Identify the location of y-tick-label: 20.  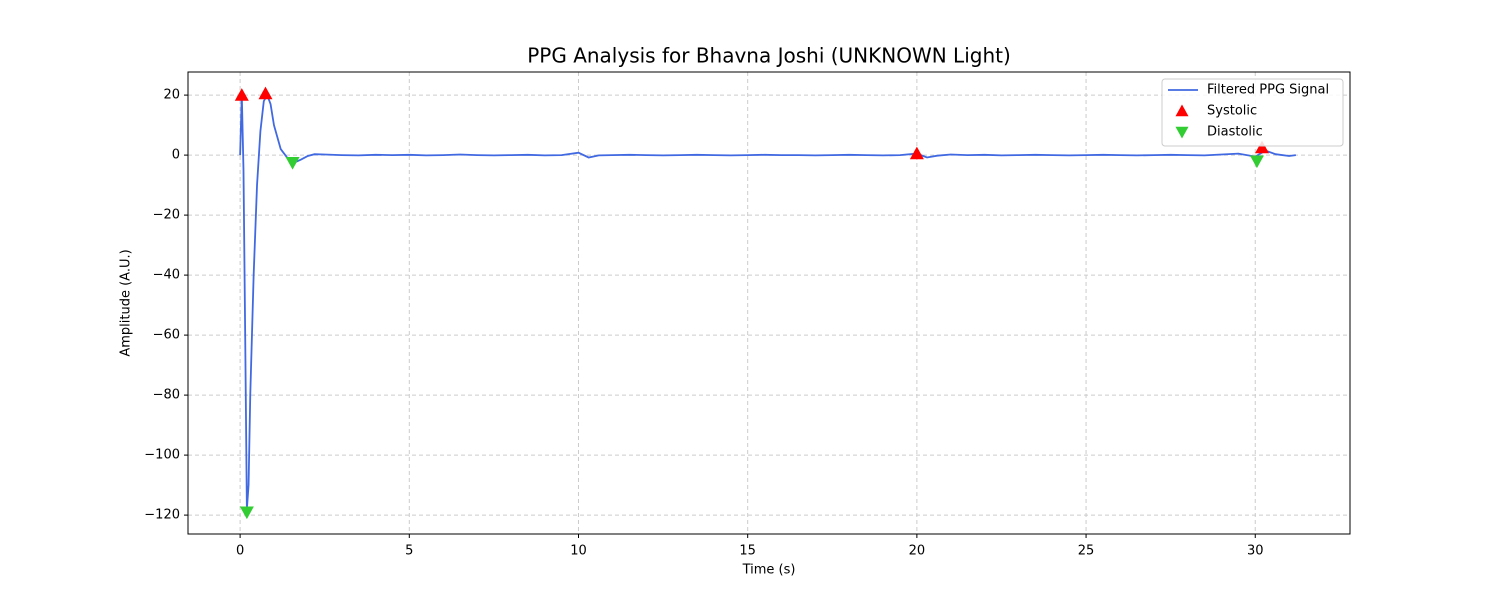
(171, 95).